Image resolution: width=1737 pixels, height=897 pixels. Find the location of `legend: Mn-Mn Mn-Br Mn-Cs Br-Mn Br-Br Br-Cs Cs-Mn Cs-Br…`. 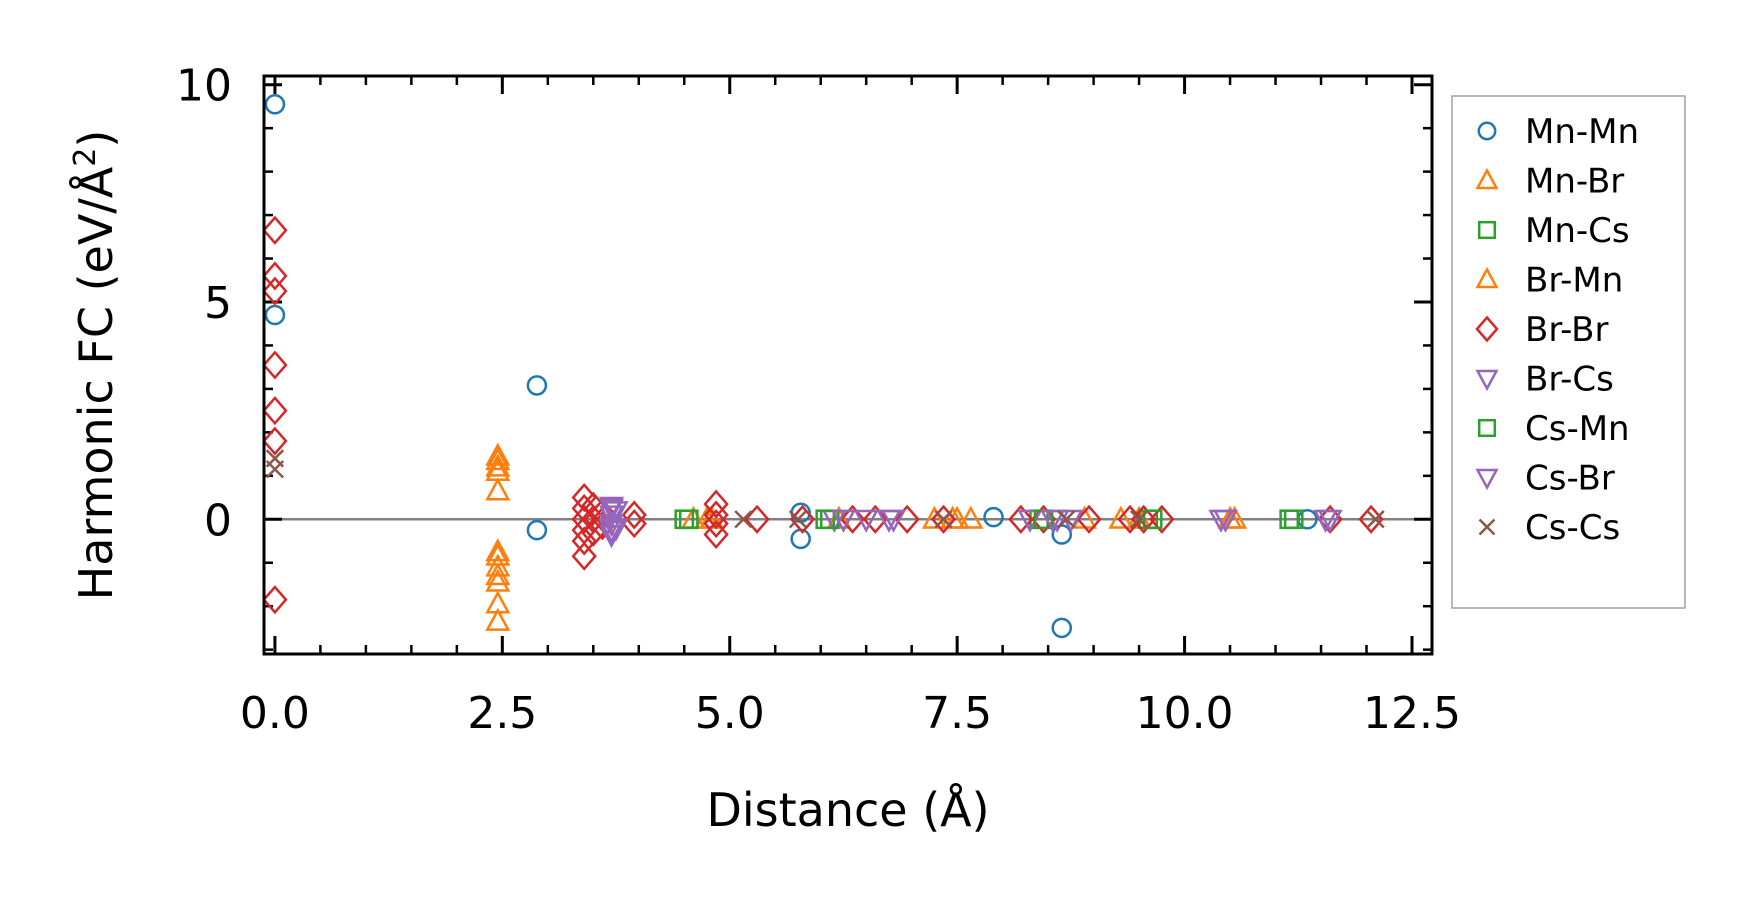

legend: Mn-Mn Mn-Br Mn-Cs Br-Mn Br-Br Br-Cs Cs-Mn Cs-Br… is located at coordinates (1568, 352).